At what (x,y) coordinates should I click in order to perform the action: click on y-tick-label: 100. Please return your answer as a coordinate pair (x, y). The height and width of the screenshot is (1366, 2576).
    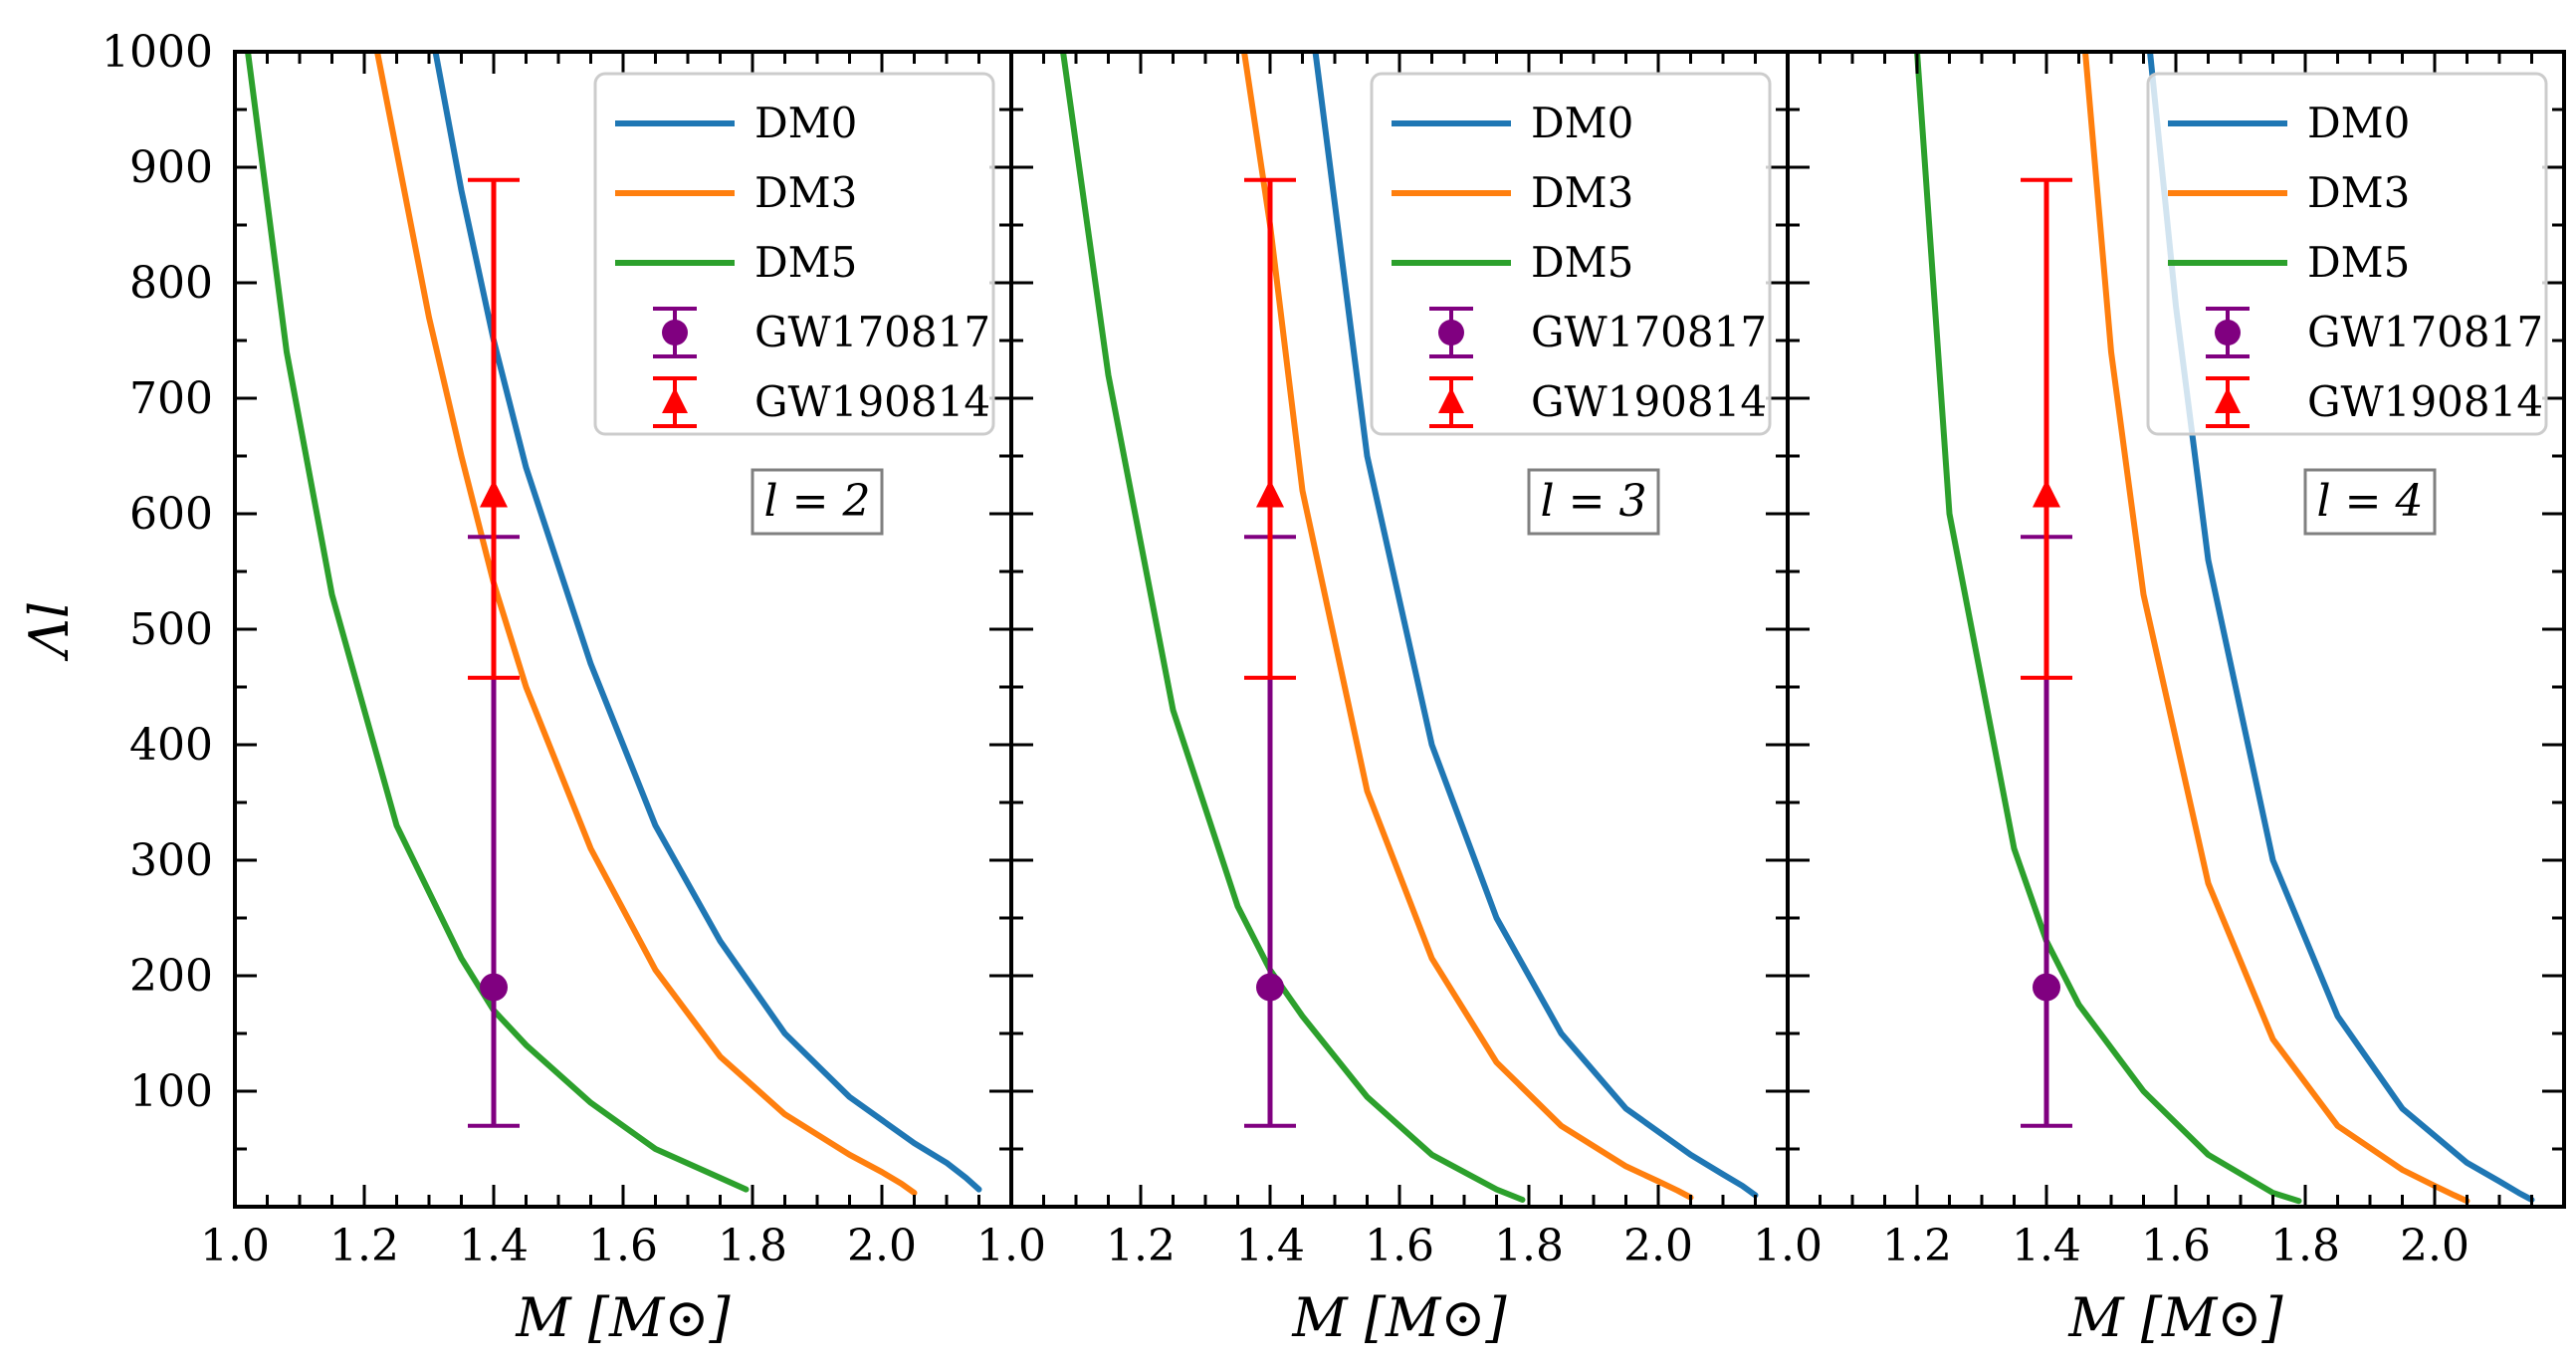
    Looking at the image, I should click on (171, 1091).